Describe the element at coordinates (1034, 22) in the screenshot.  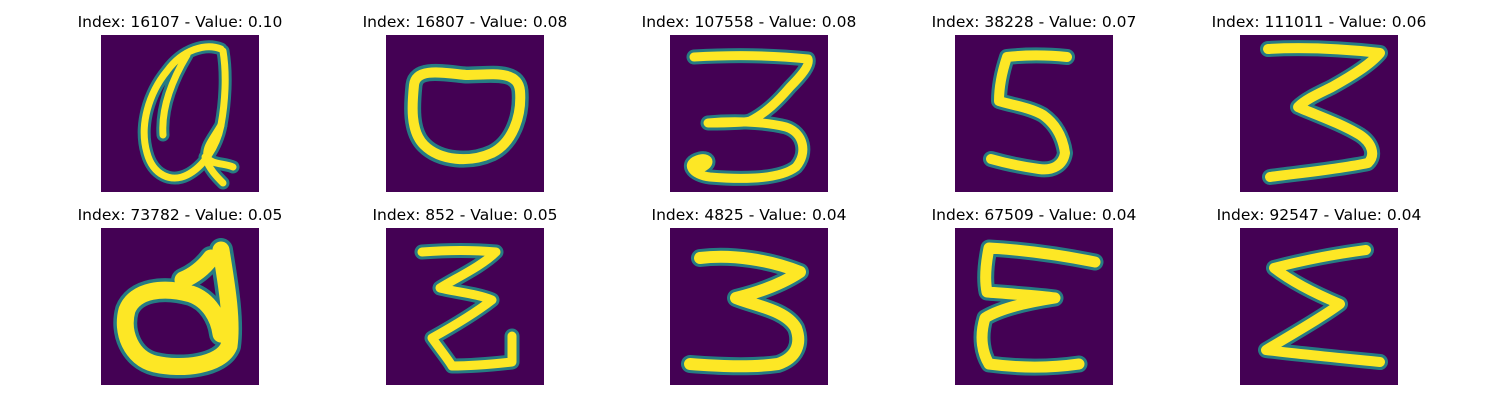
I see `panel-title: Index: 38228 - Value: 0.07` at that location.